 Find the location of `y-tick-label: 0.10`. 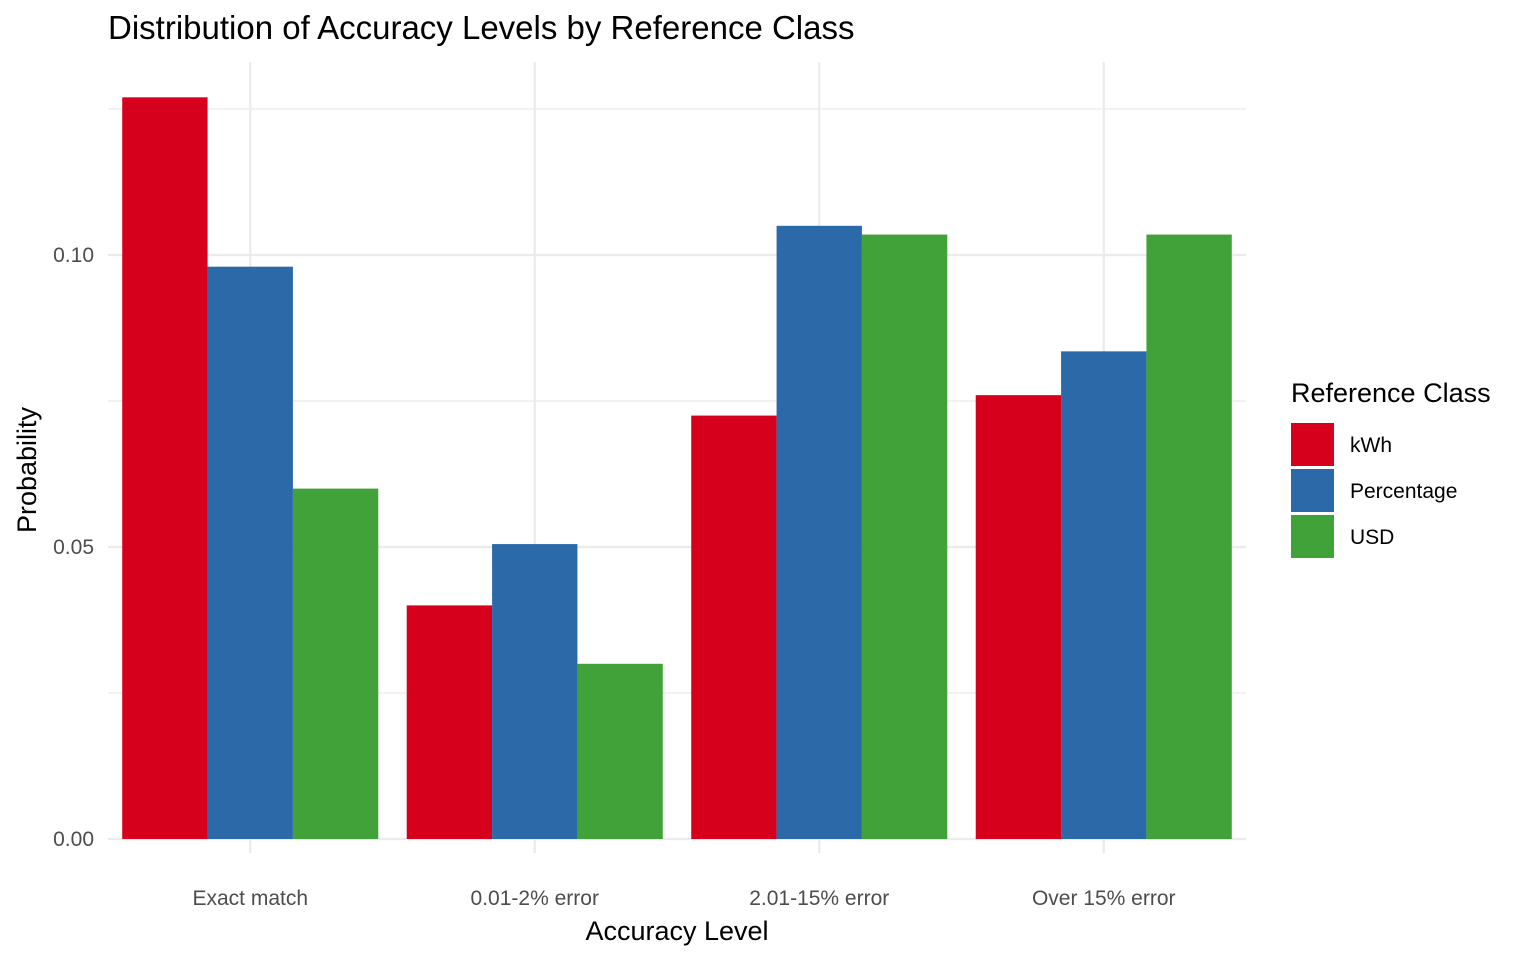

y-tick-label: 0.10 is located at coordinates (73, 255).